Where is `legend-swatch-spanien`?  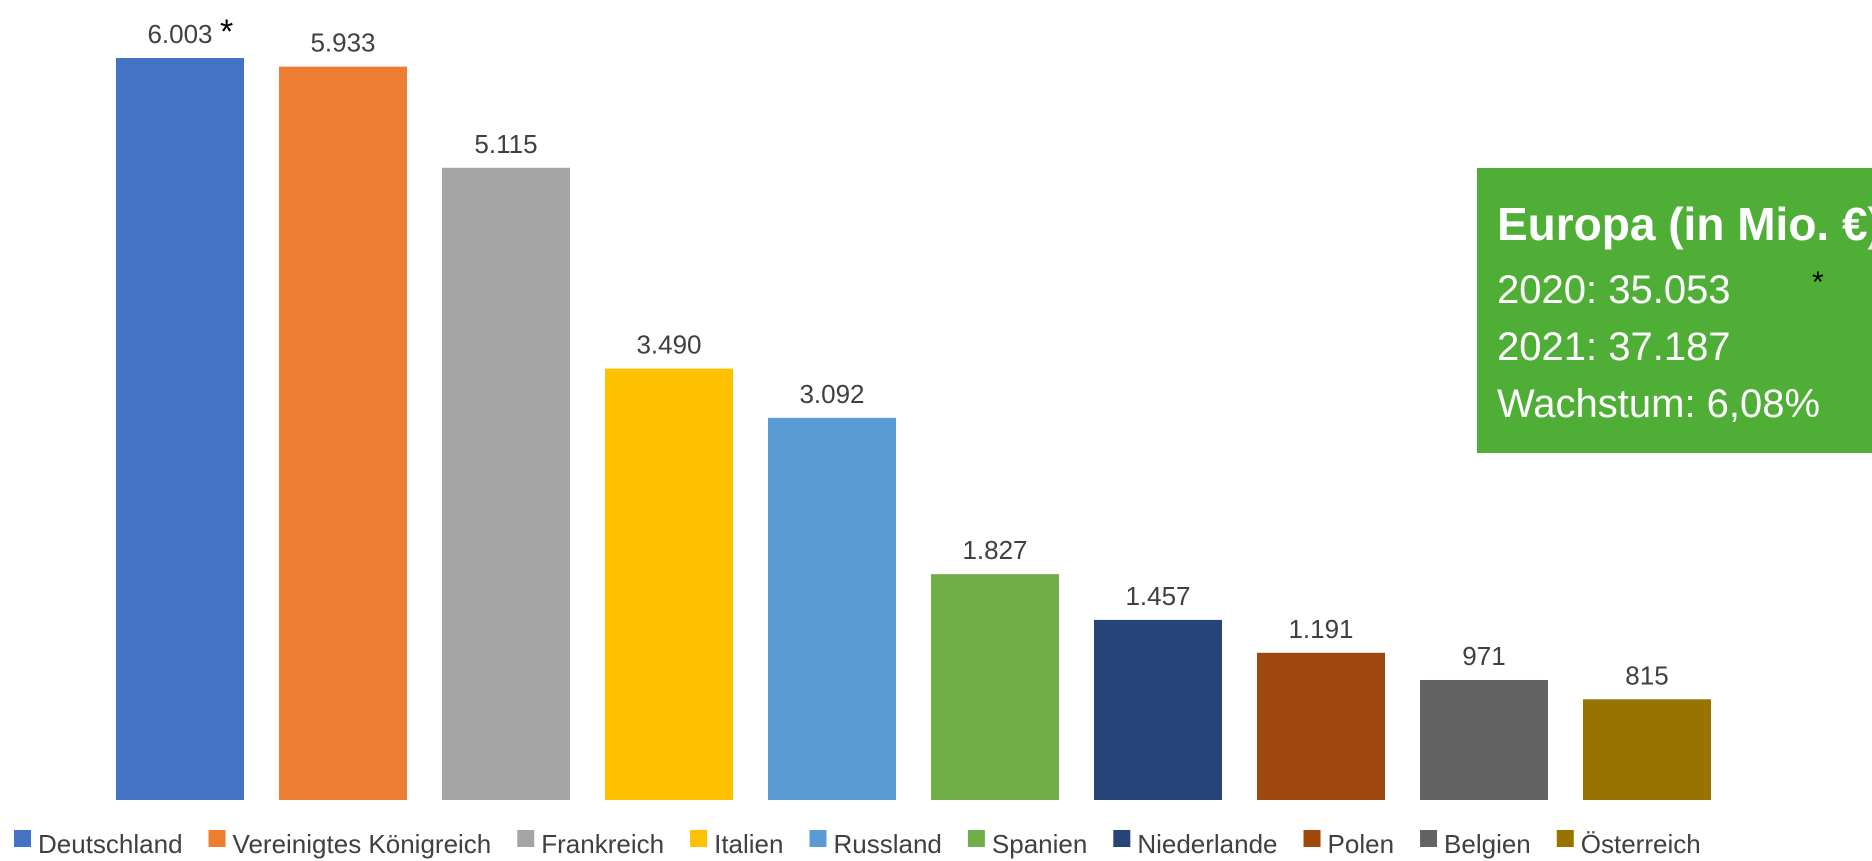
legend-swatch-spanien is located at coordinates (976, 838).